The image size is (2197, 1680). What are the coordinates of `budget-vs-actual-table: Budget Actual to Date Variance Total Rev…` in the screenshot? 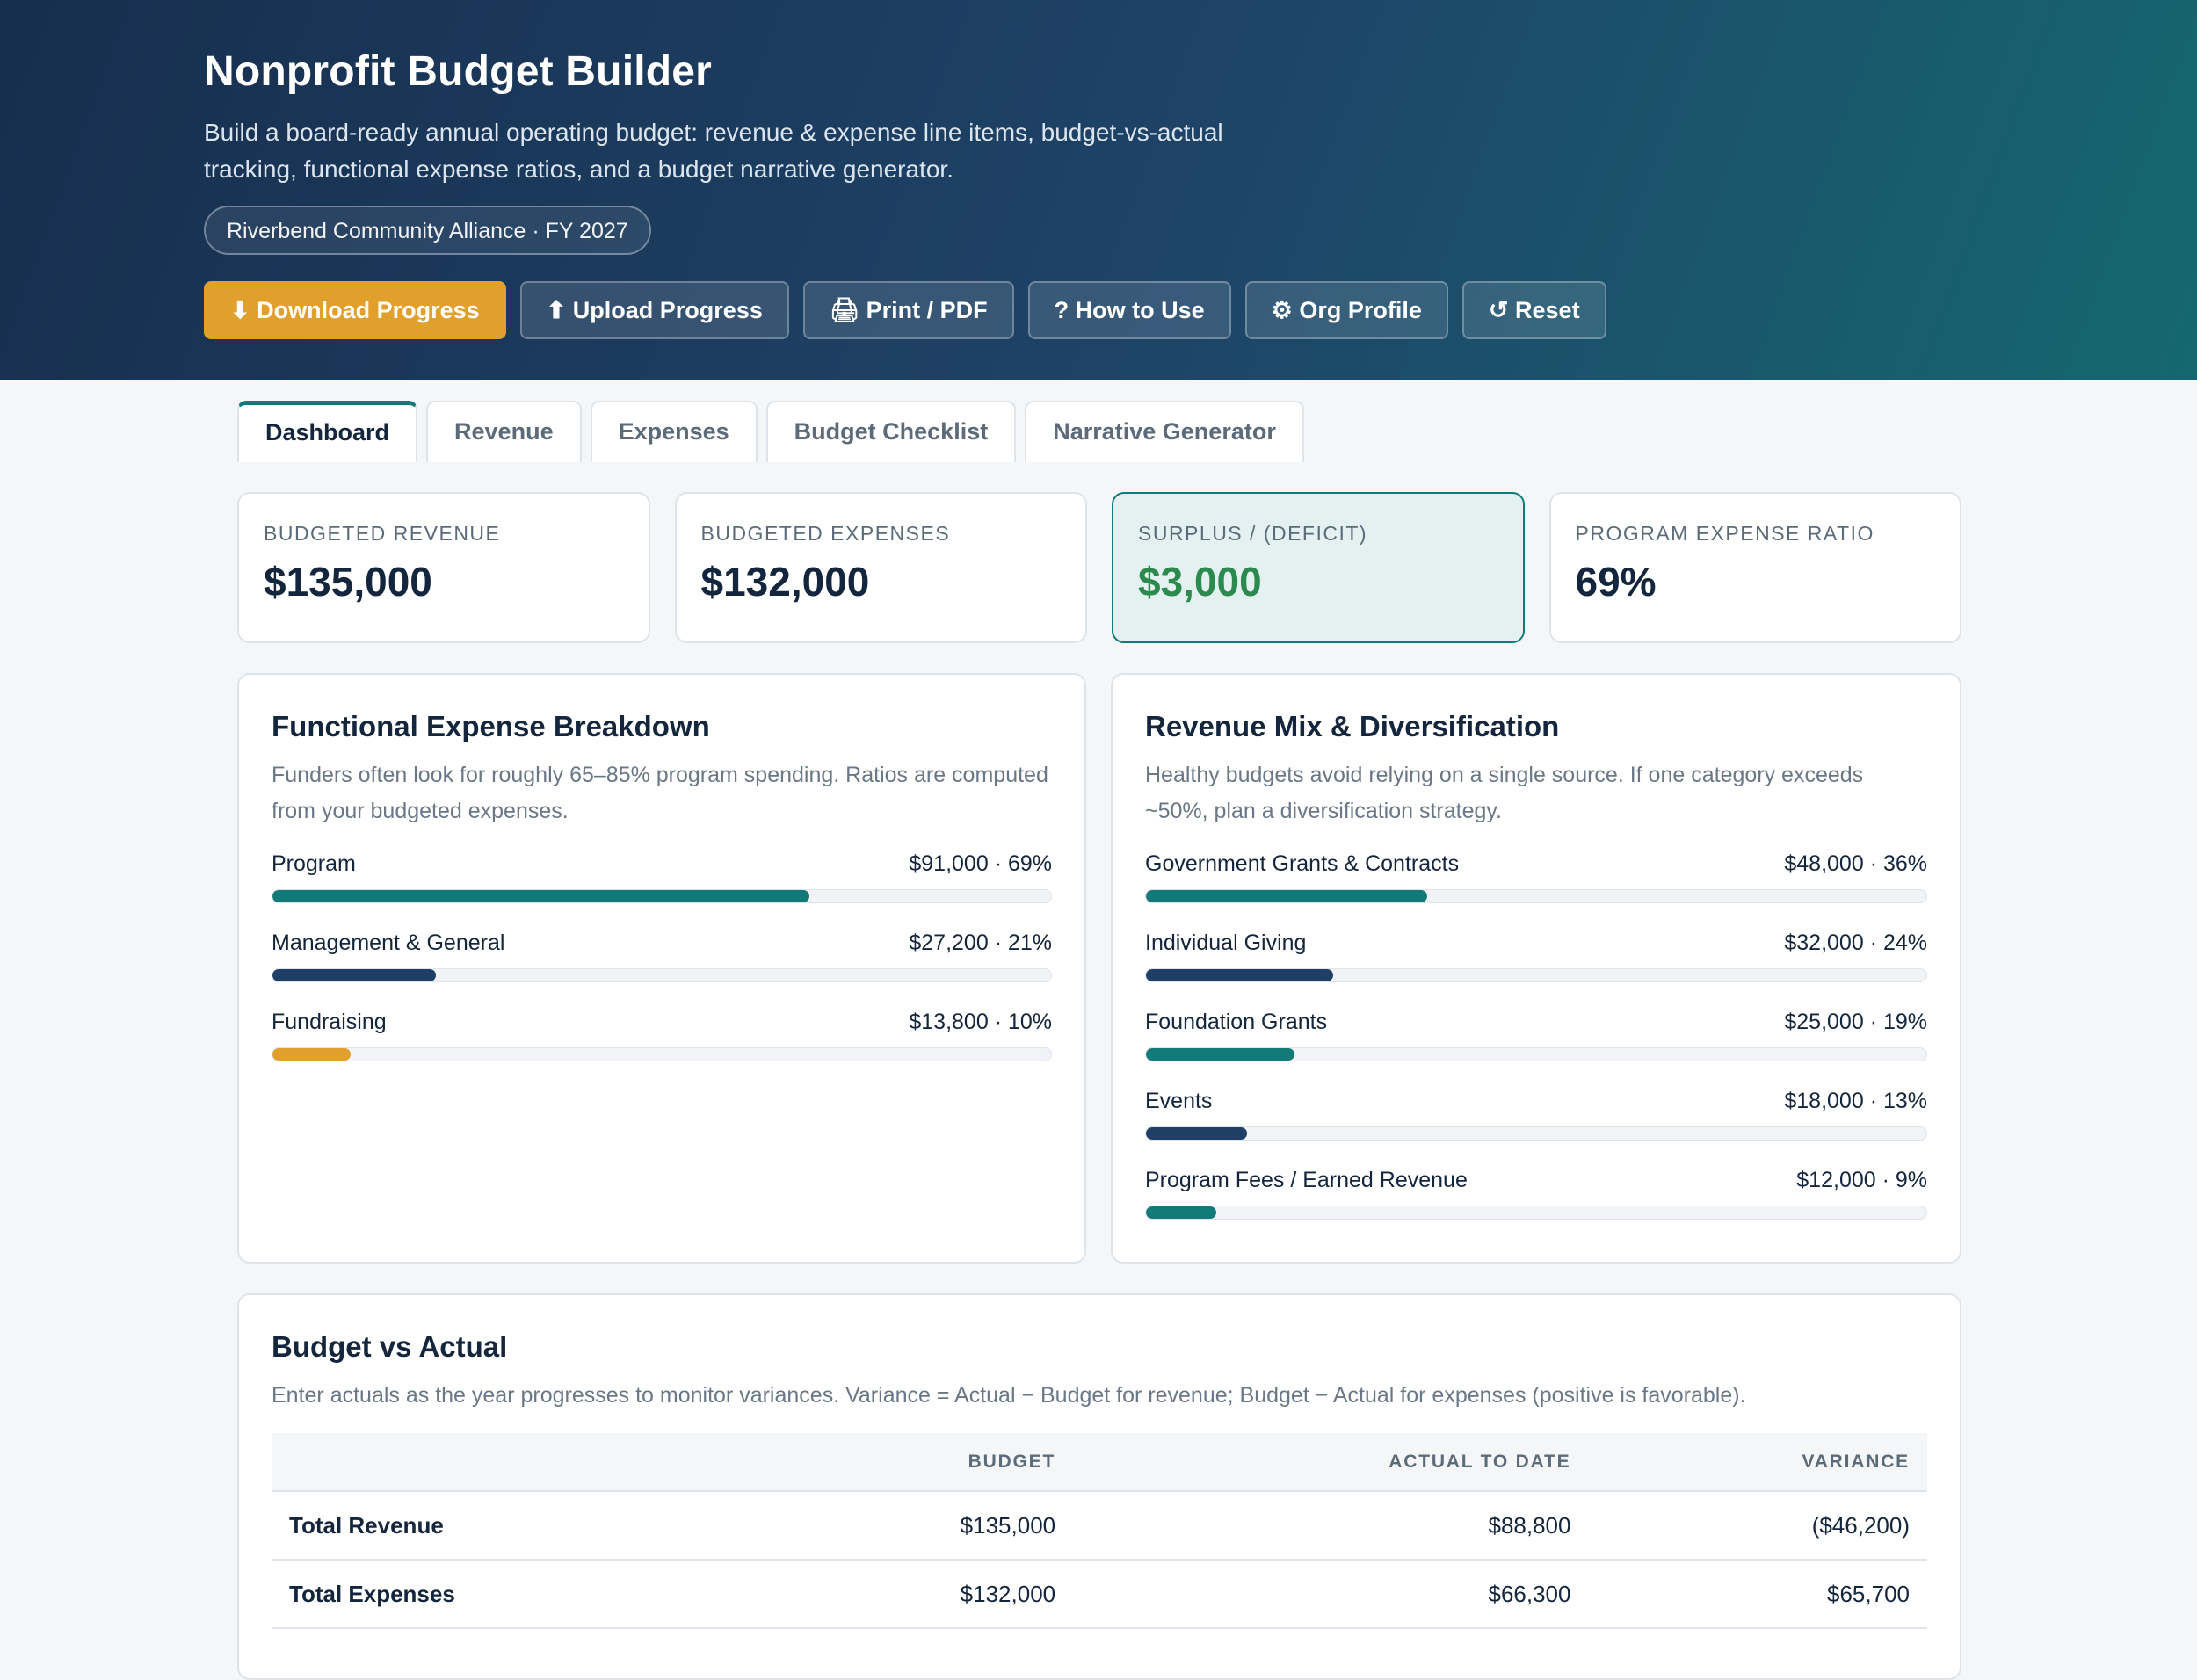 It's located at (1099, 1531).